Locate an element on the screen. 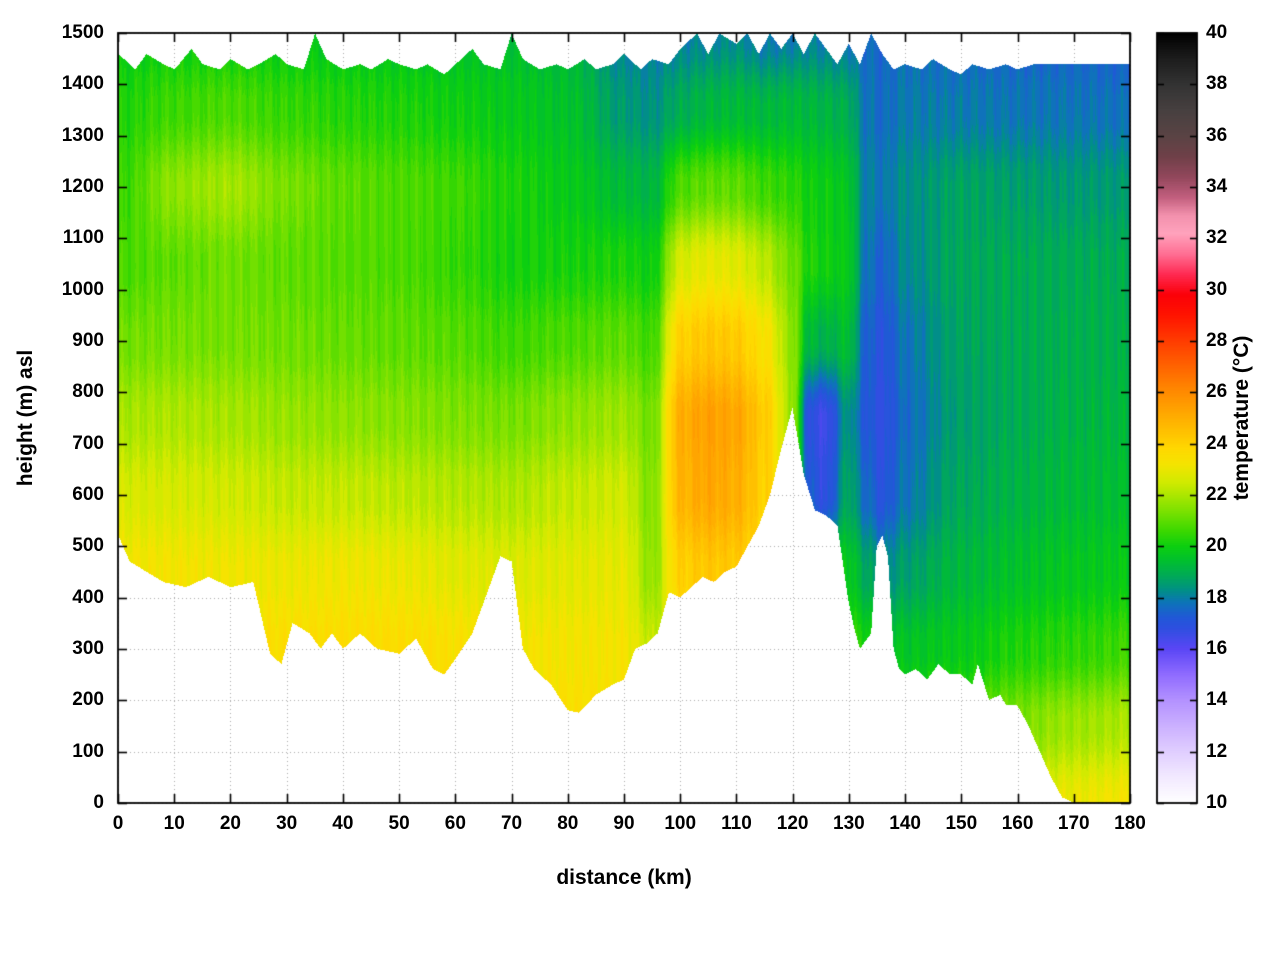 This screenshot has height=960, width=1280. y-tick-label: 0 is located at coordinates (98, 802).